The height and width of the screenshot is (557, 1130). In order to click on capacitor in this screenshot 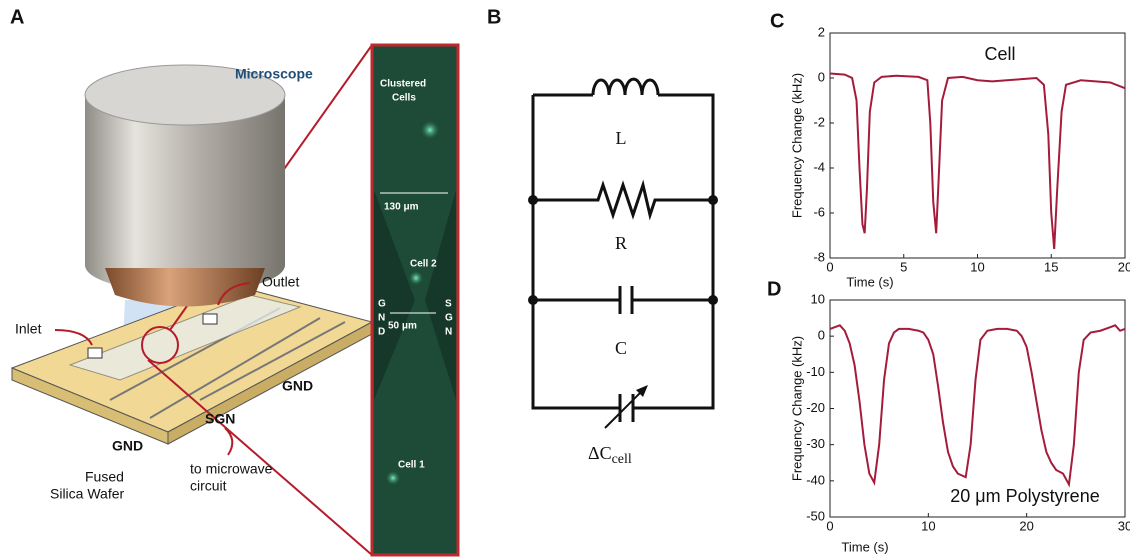, I will do `click(623, 300)`.